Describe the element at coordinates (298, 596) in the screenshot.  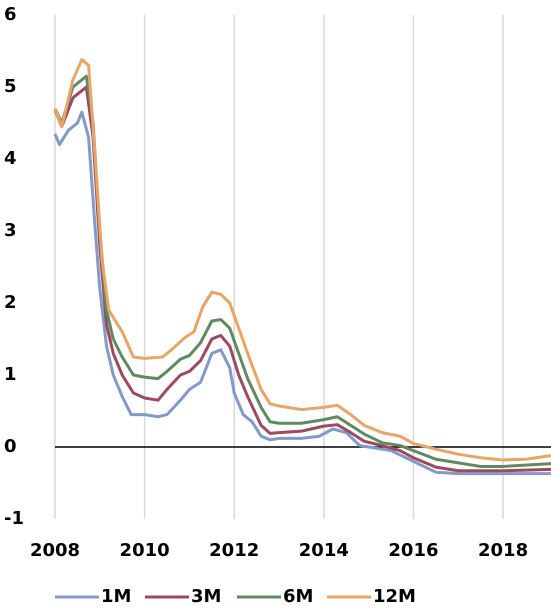
I see `legend-label: 6M` at that location.